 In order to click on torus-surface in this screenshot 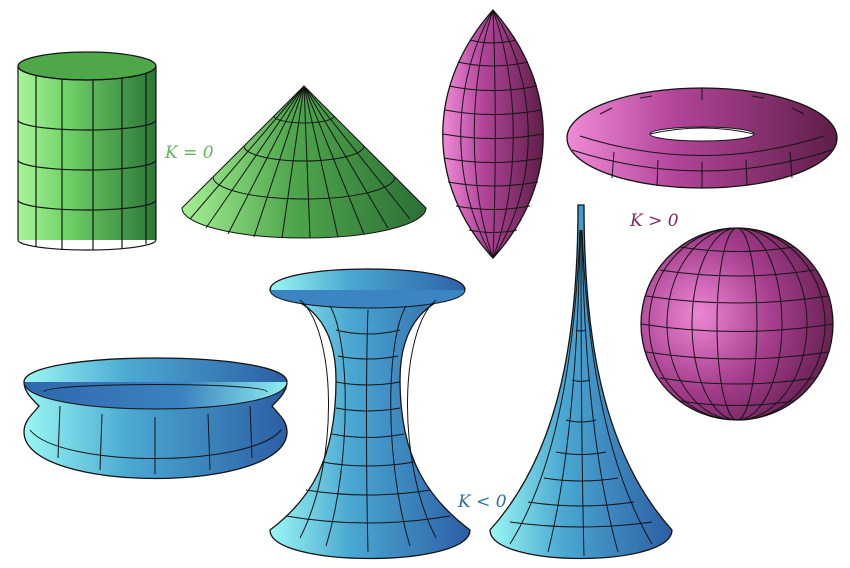, I will do `click(702, 138)`.